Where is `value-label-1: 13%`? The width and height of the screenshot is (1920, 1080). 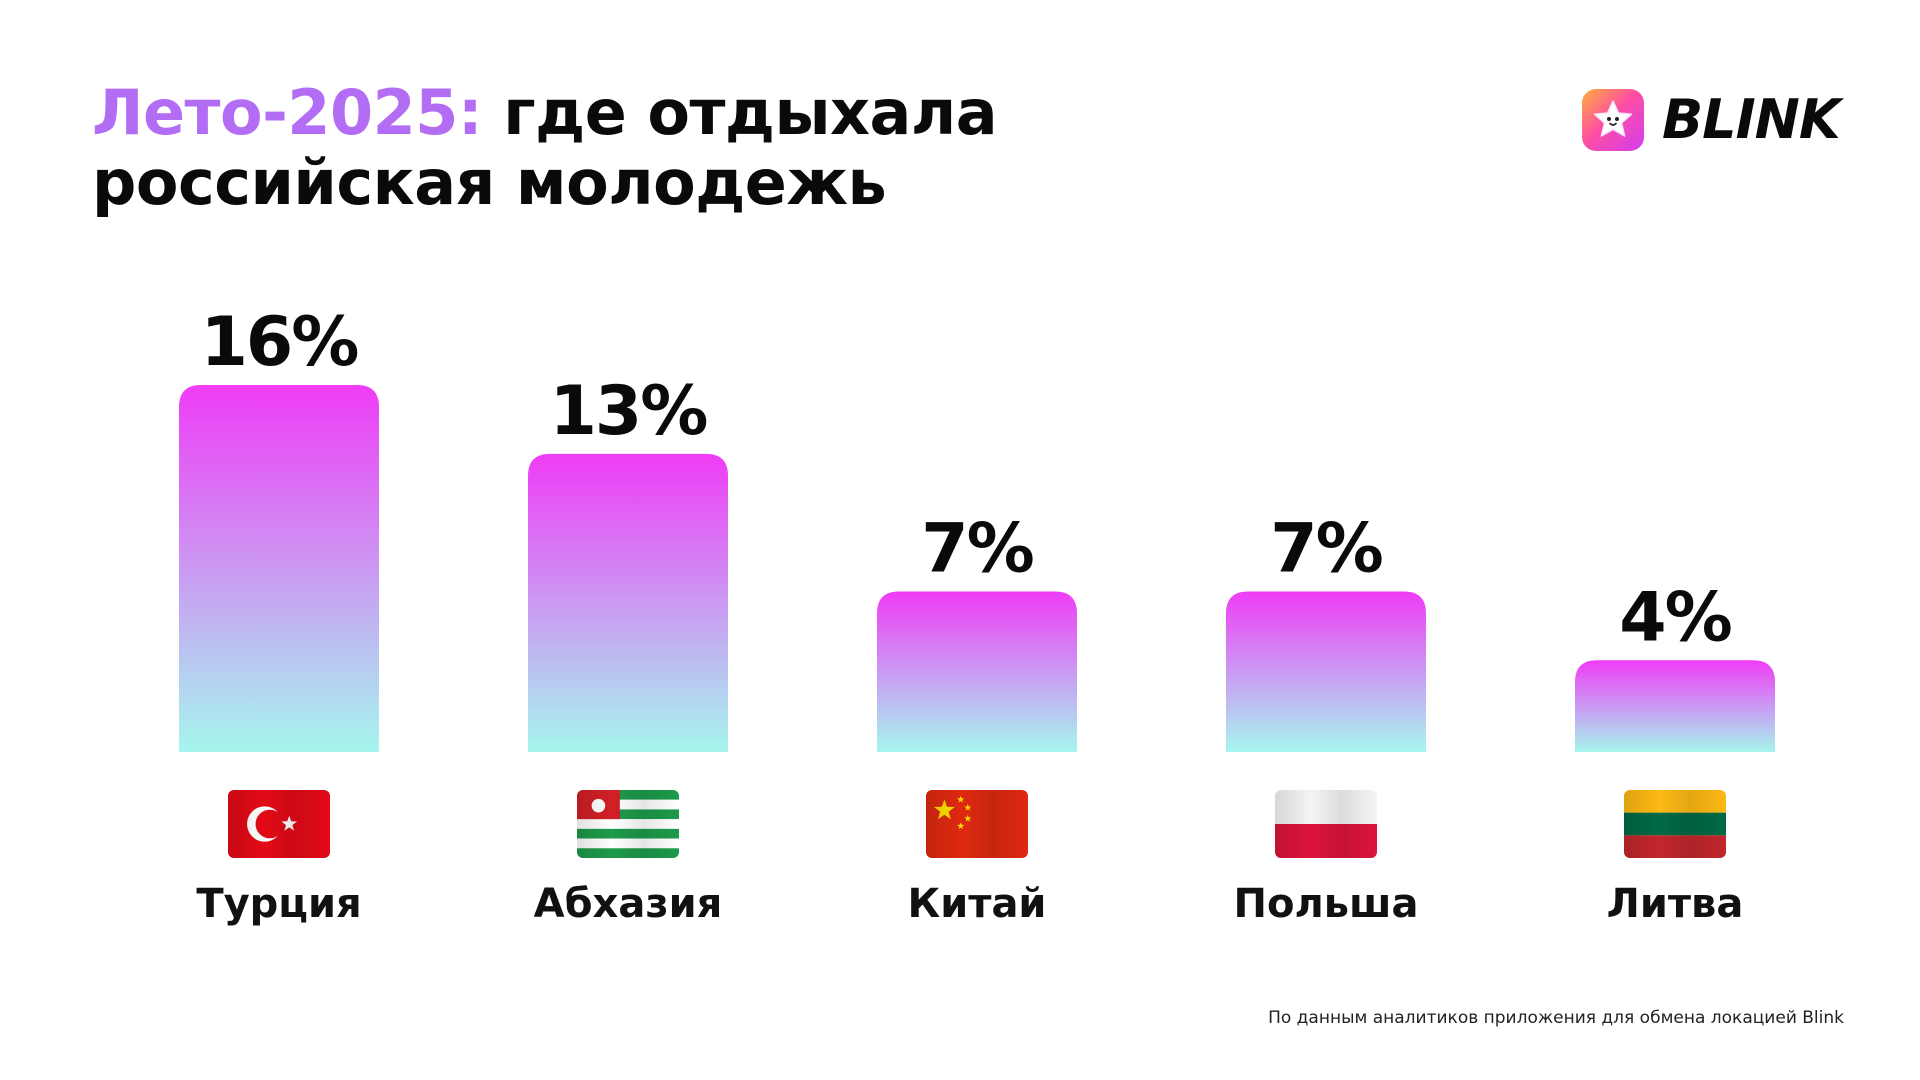
value-label-1: 13% is located at coordinates (628, 411).